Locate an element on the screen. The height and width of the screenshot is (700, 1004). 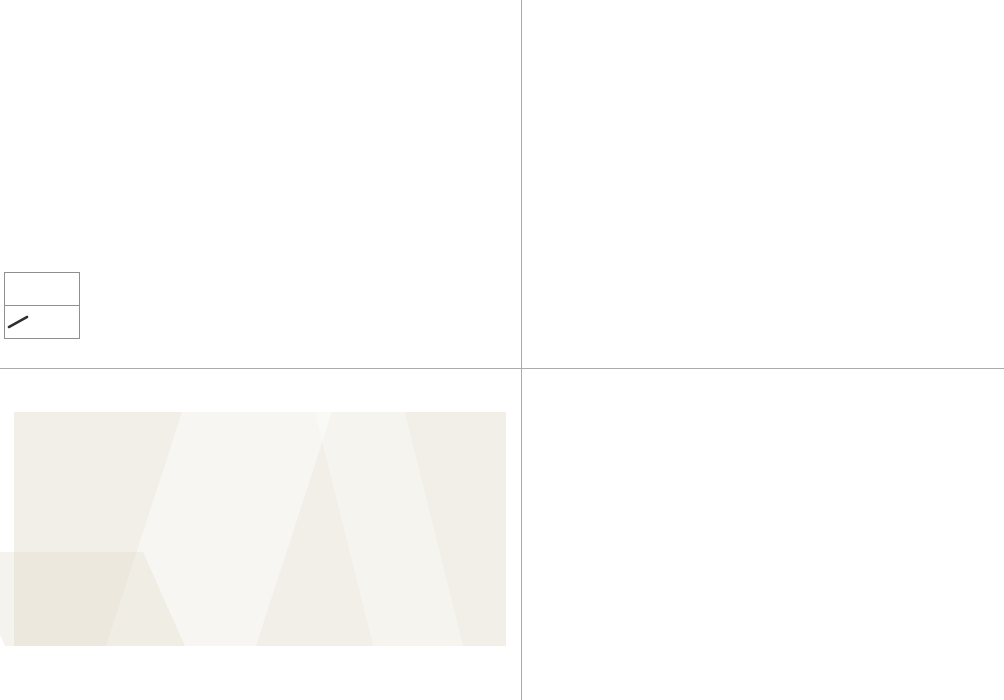
legend-sales-area is located at coordinates (833, 331).